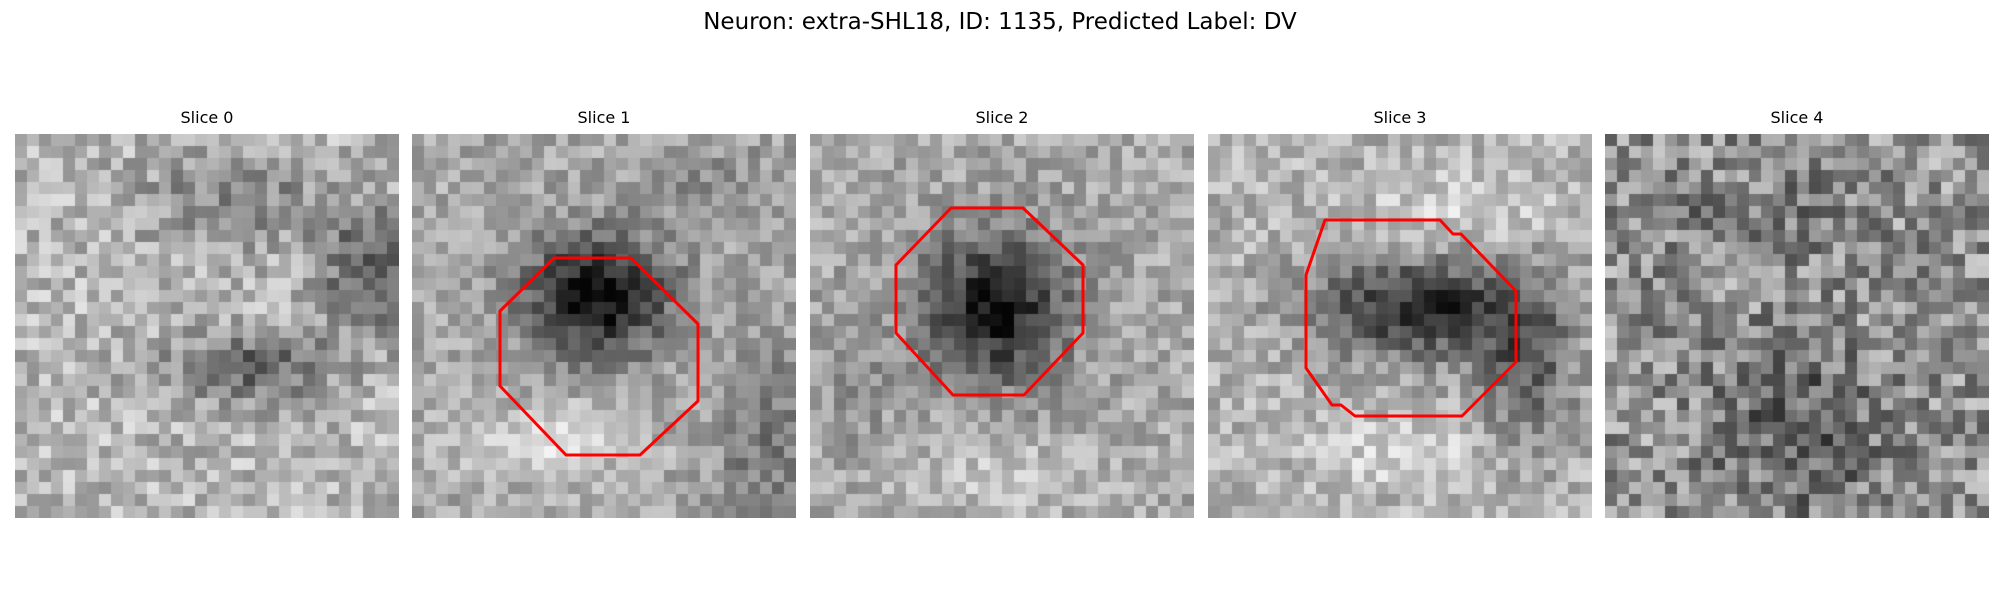 Image resolution: width=2000 pixels, height=600 pixels. I want to click on slice-panel-1: Slice 1, so click(604, 313).